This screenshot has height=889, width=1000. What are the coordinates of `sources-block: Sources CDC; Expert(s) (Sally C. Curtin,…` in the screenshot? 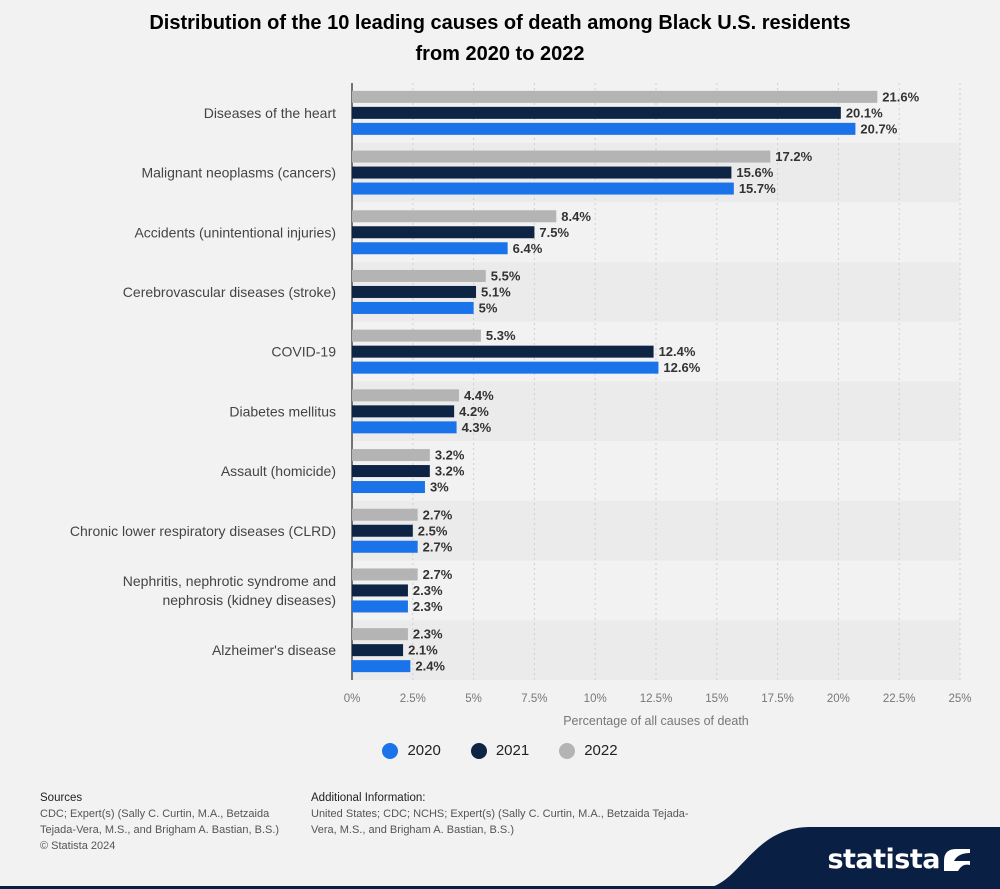 It's located at (172, 822).